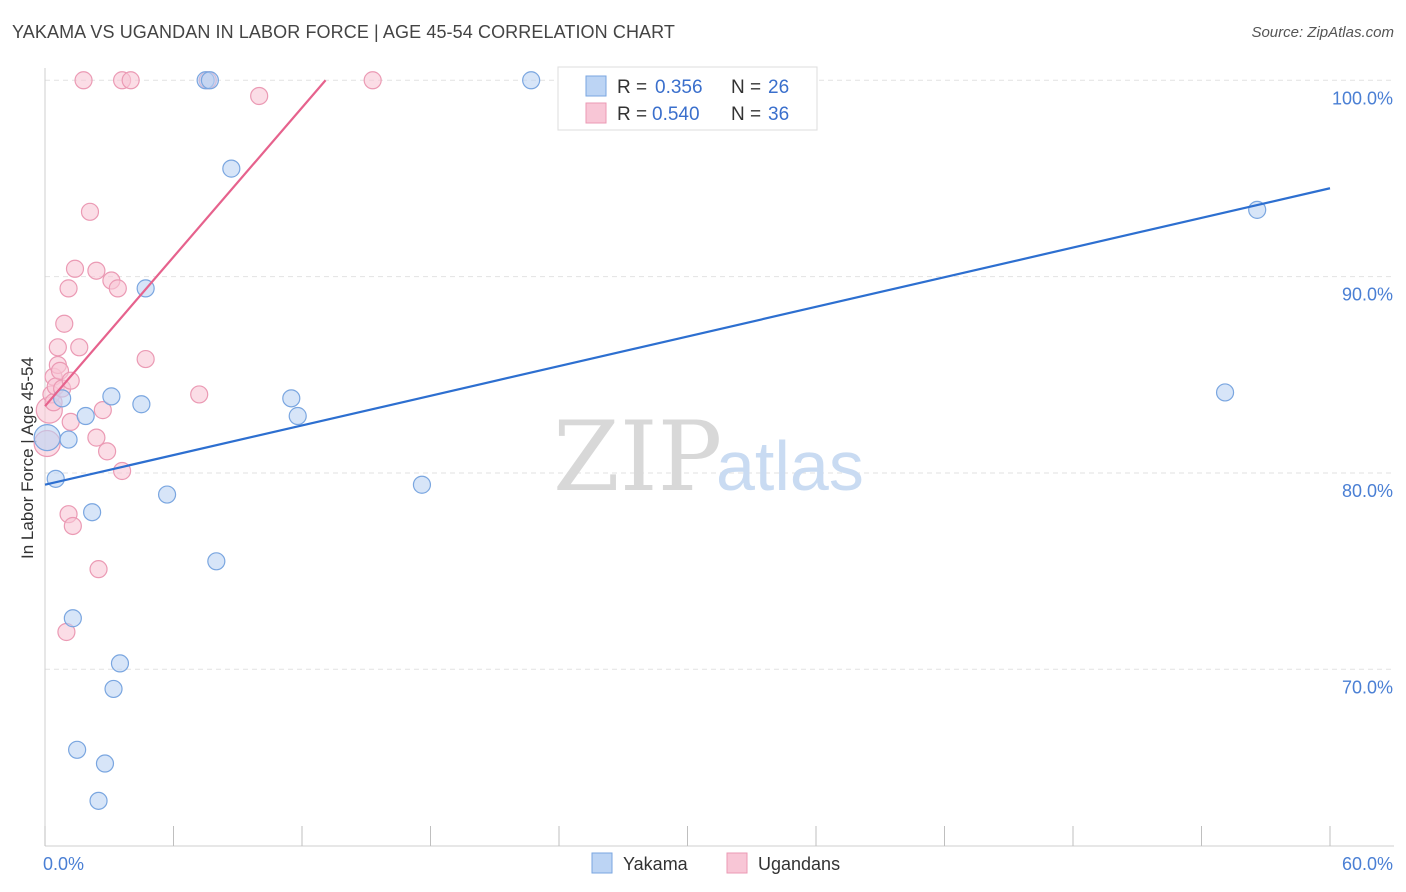 Image resolution: width=1406 pixels, height=892 pixels. I want to click on watermark: ZIP atlas, so click(708, 457).